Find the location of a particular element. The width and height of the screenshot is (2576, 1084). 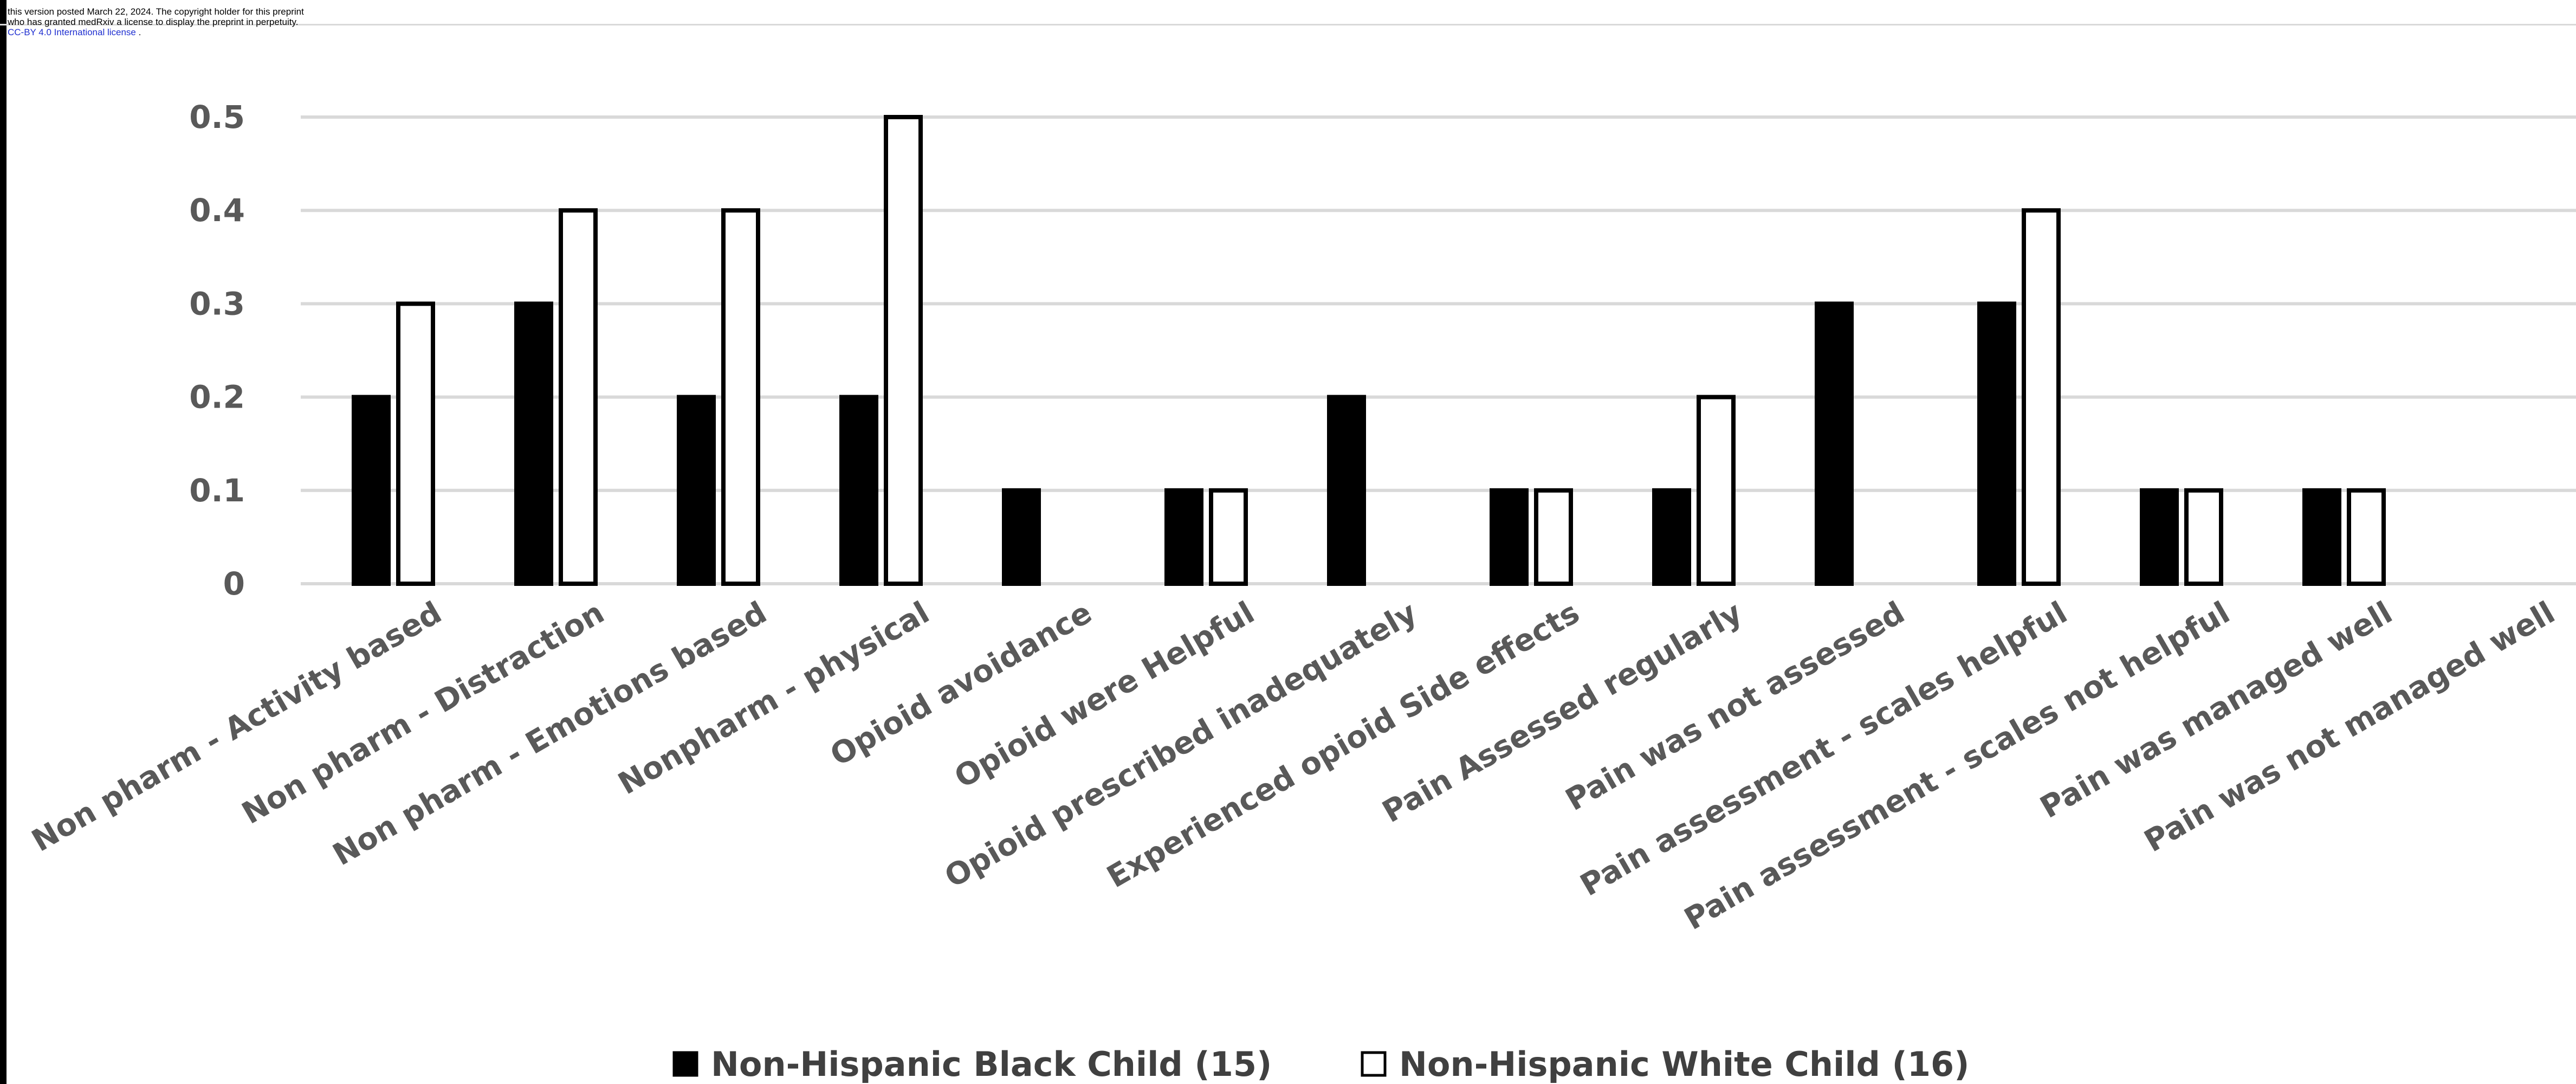

x-category-label: Nonpharm - physical is located at coordinates (773, 699).